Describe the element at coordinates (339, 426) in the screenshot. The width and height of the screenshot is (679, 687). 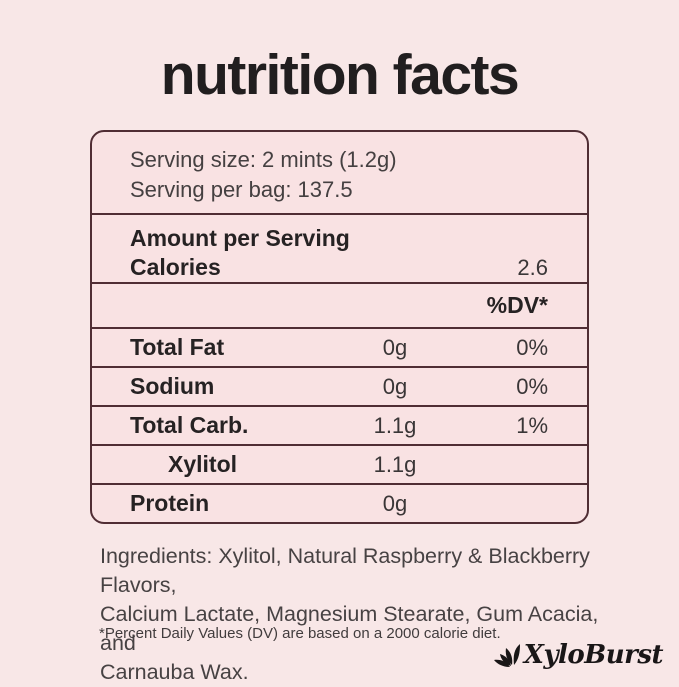
I see `nutrient-row-total-carb: Total Carb. 1.1g 1%` at that location.